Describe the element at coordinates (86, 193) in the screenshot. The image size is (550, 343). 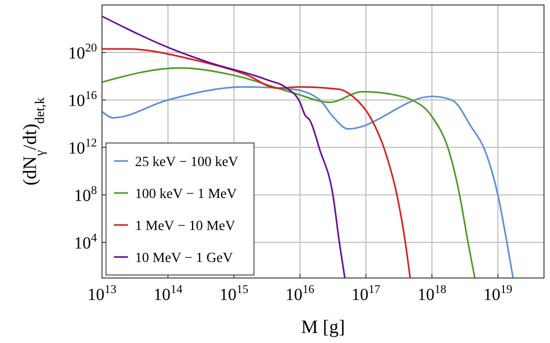
I see `y-tick-label: 10$^{8}$` at that location.